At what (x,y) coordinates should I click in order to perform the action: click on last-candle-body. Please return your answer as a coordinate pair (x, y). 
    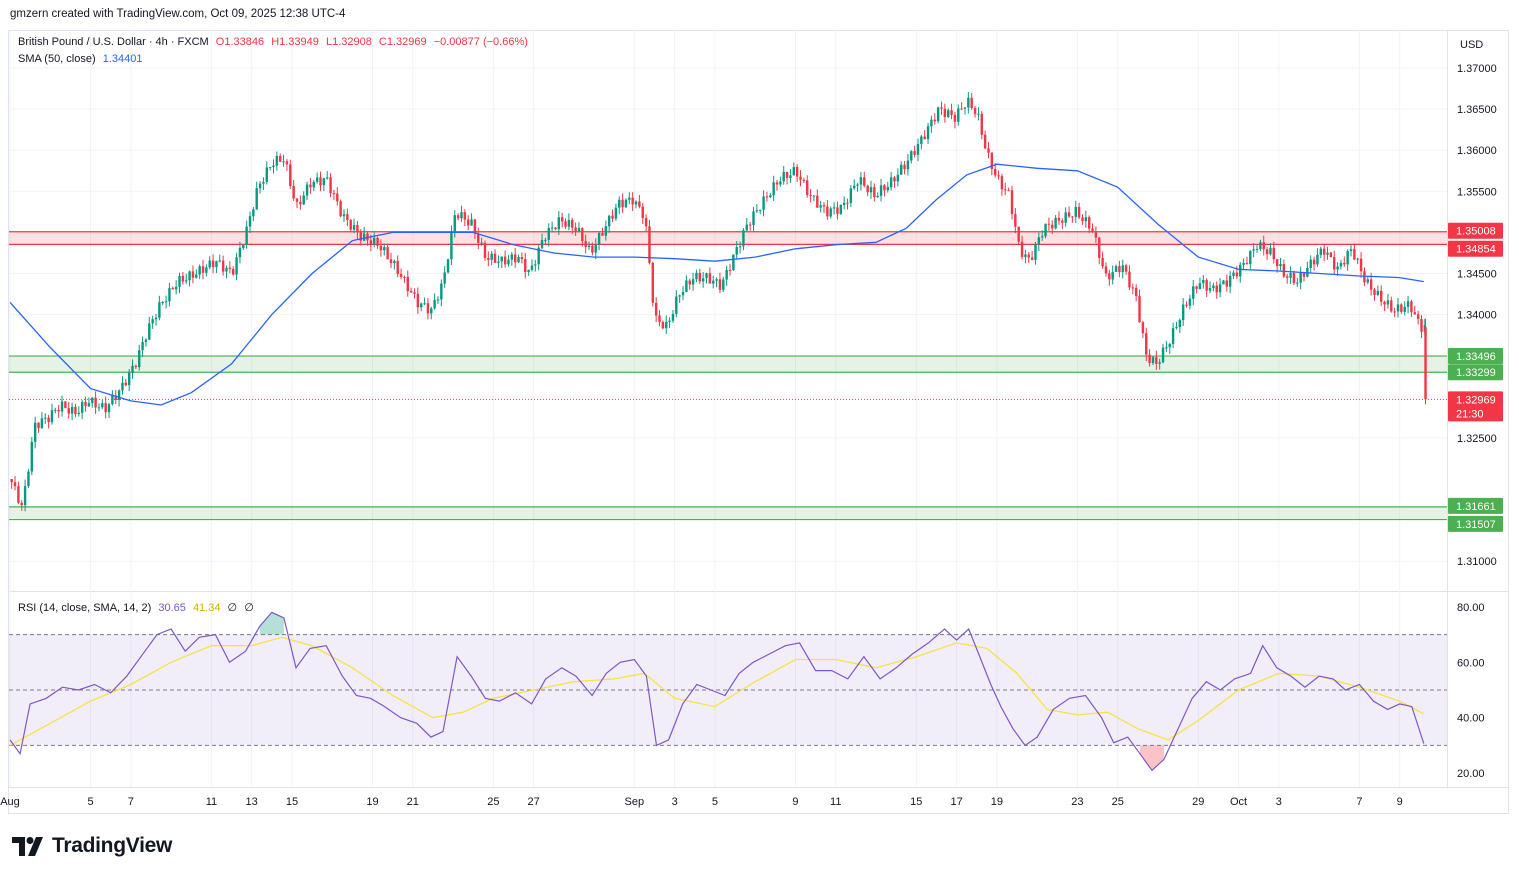
    Looking at the image, I should click on (1425, 363).